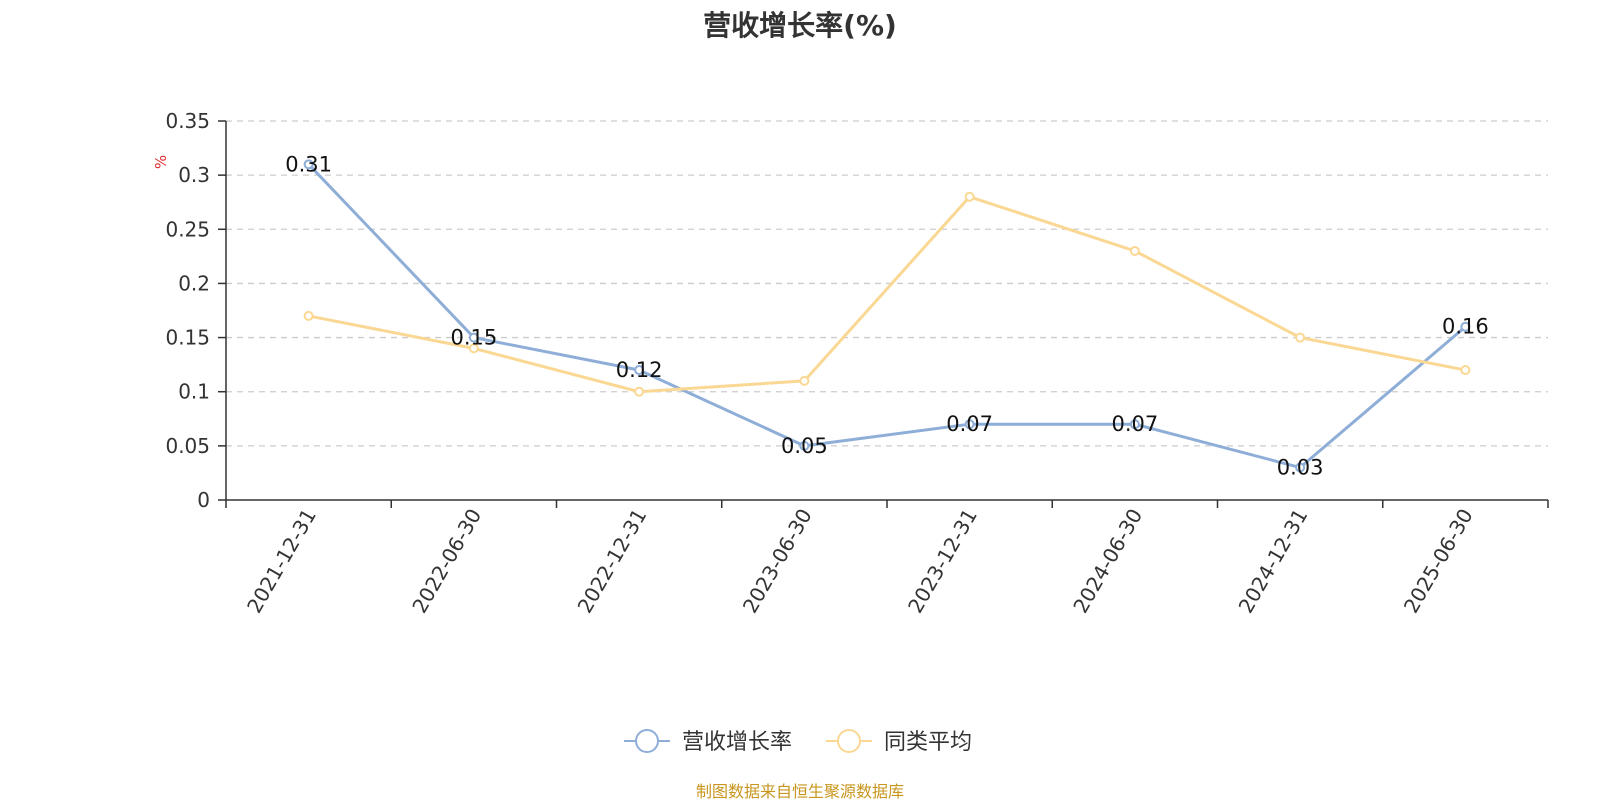  I want to click on x-tick-label: 2023-12-31, so click(942, 561).